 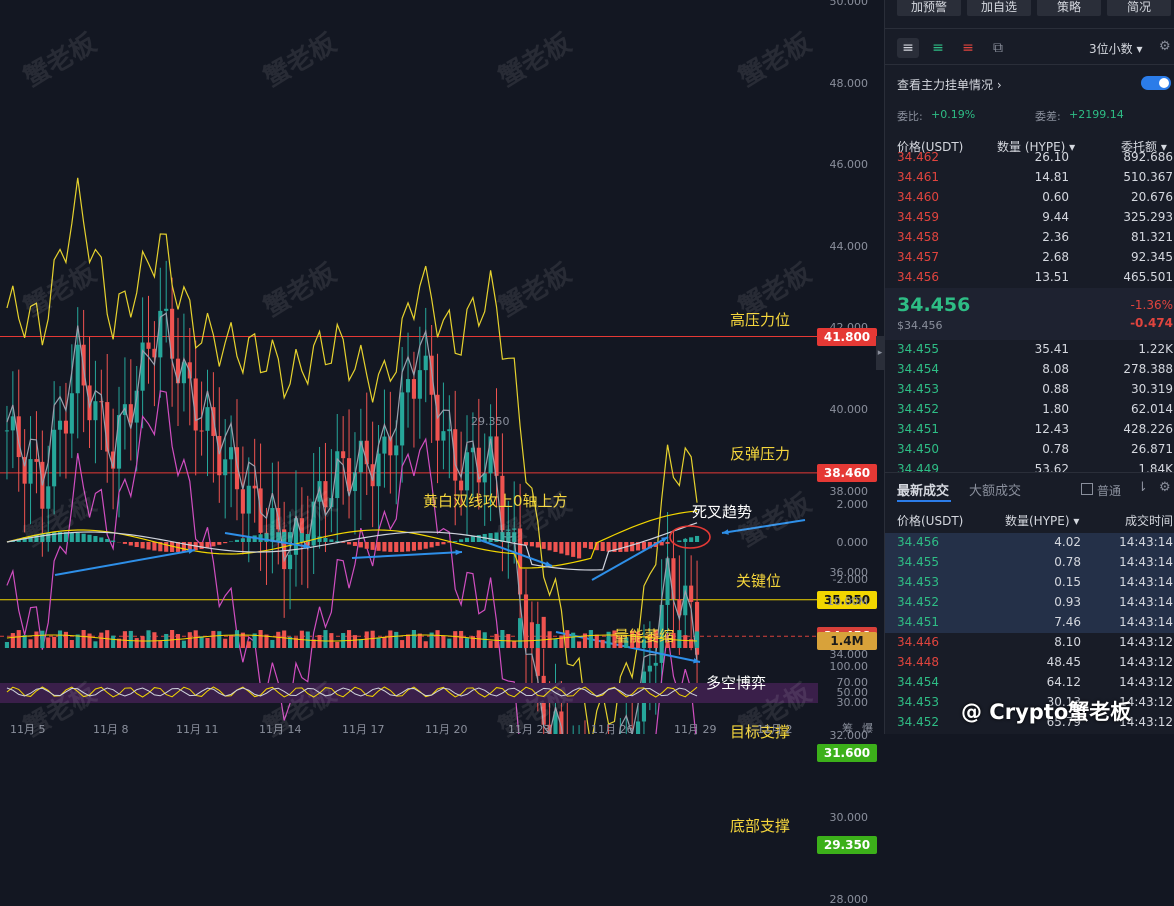 What do you see at coordinates (1139, 8) in the screenshot?
I see `overview-button: 简况` at bounding box center [1139, 8].